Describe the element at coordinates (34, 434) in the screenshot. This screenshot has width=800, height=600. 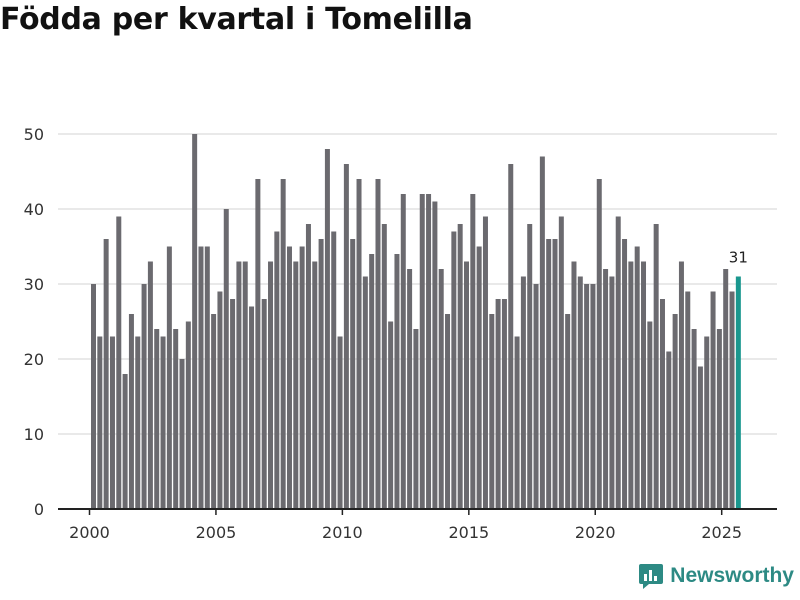
I see `y-tick-label: 10` at that location.